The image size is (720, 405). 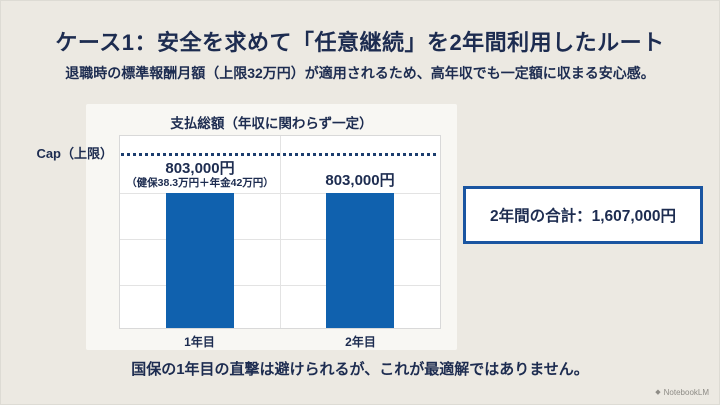 I want to click on notebooklm-icon: ◆, so click(x=658, y=392).